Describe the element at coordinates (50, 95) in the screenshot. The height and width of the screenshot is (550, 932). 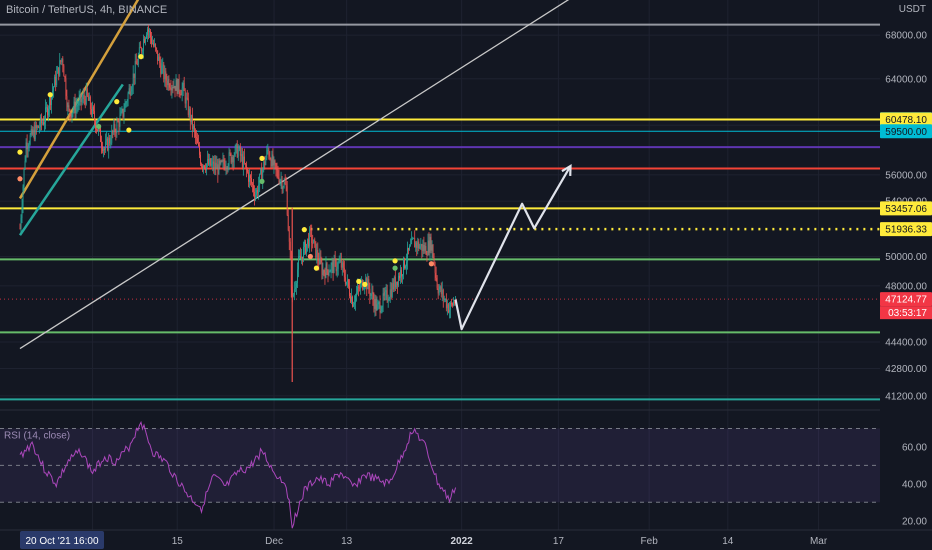
I see `signal-dot` at that location.